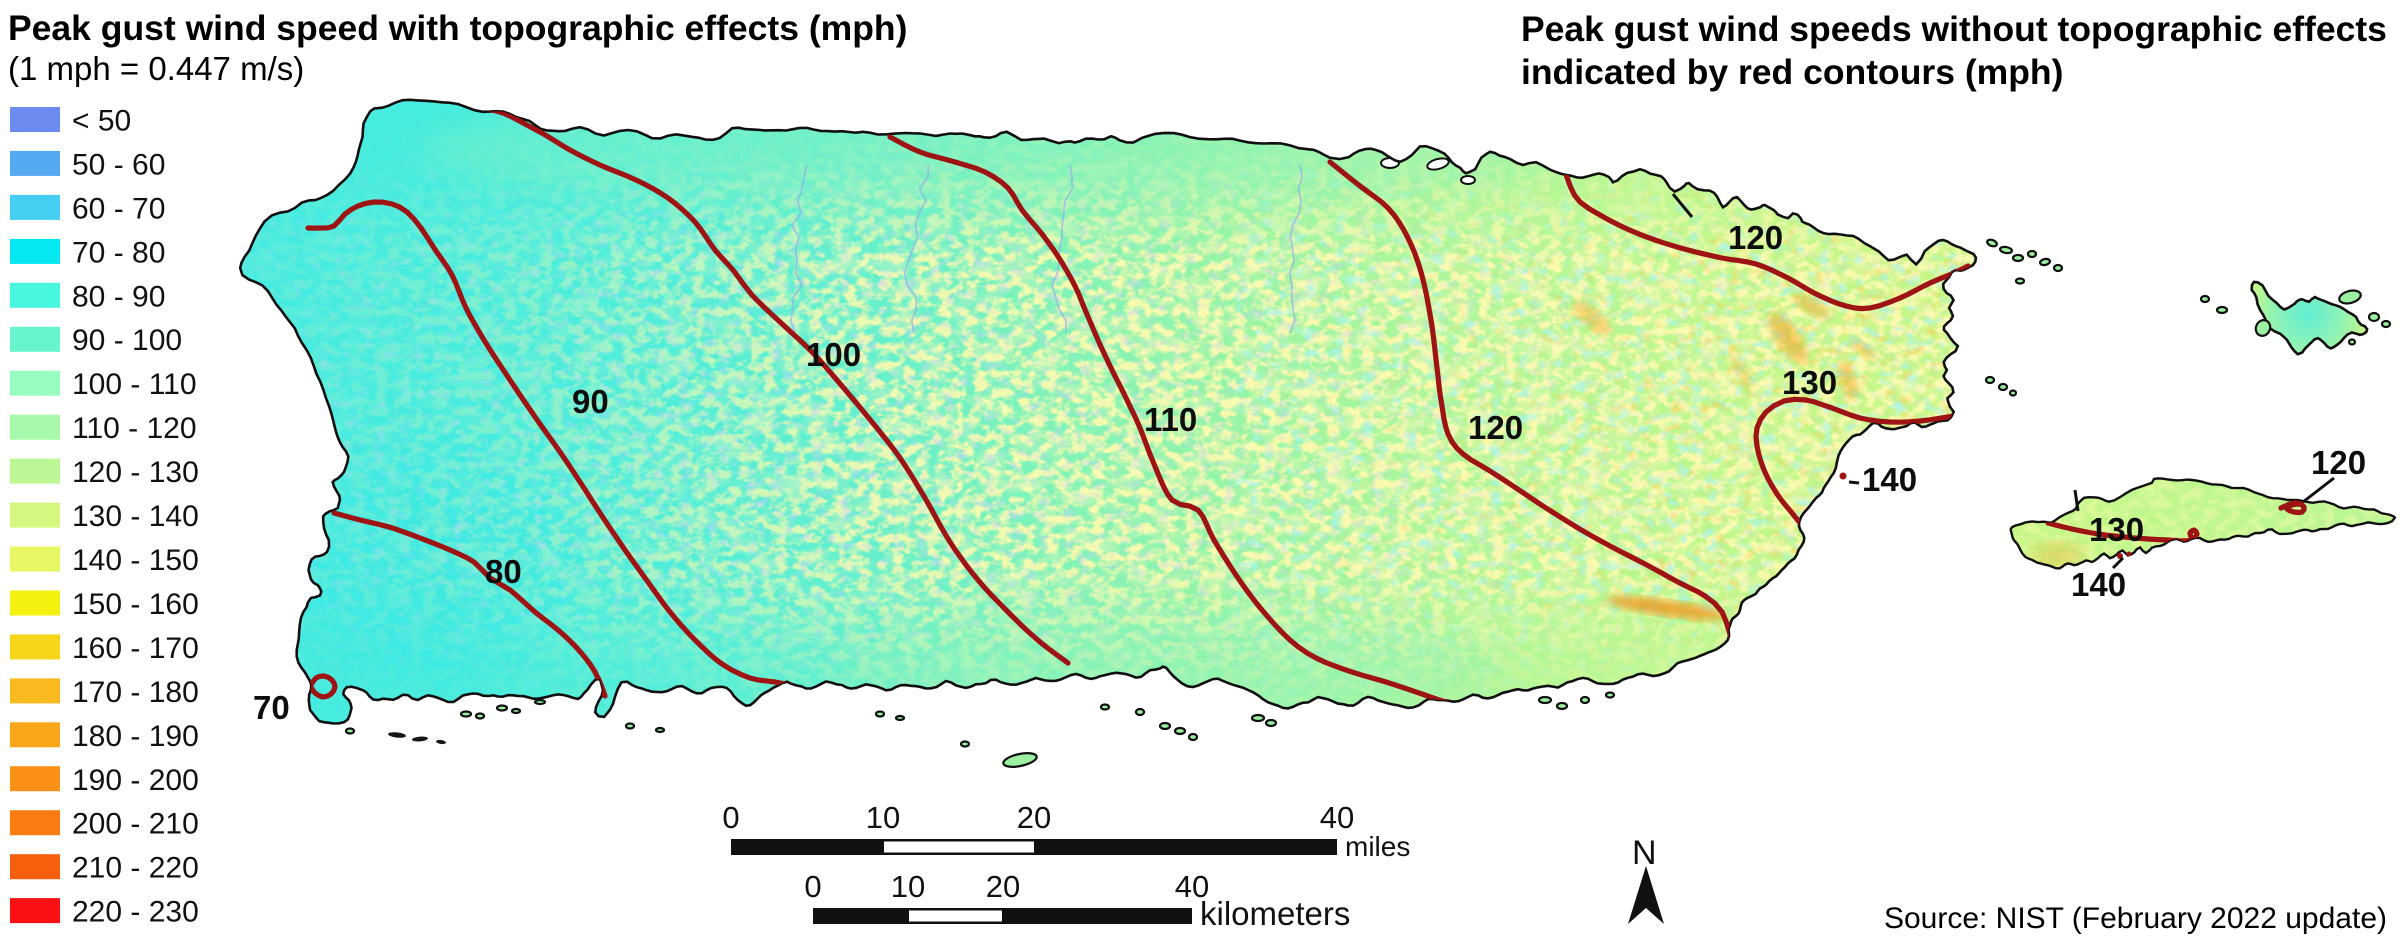 The image size is (2400, 940). Describe the element at coordinates (135, 604) in the screenshot. I see `svg-text: 150 - 160` at that location.